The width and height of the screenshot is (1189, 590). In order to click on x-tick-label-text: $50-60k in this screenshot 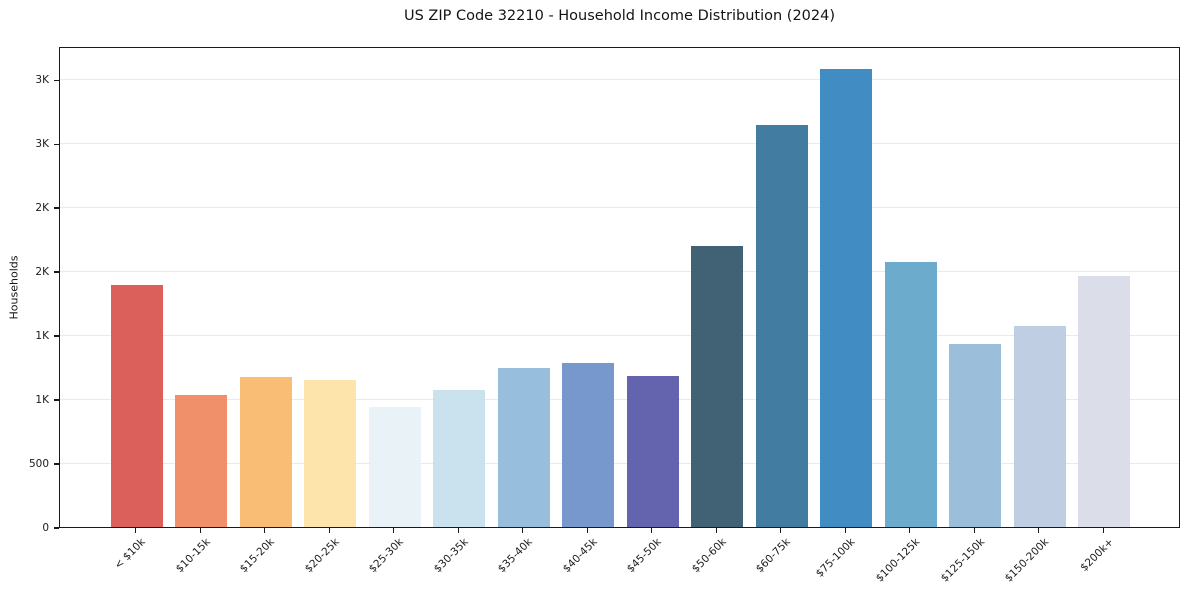, I will do `click(709, 556)`.